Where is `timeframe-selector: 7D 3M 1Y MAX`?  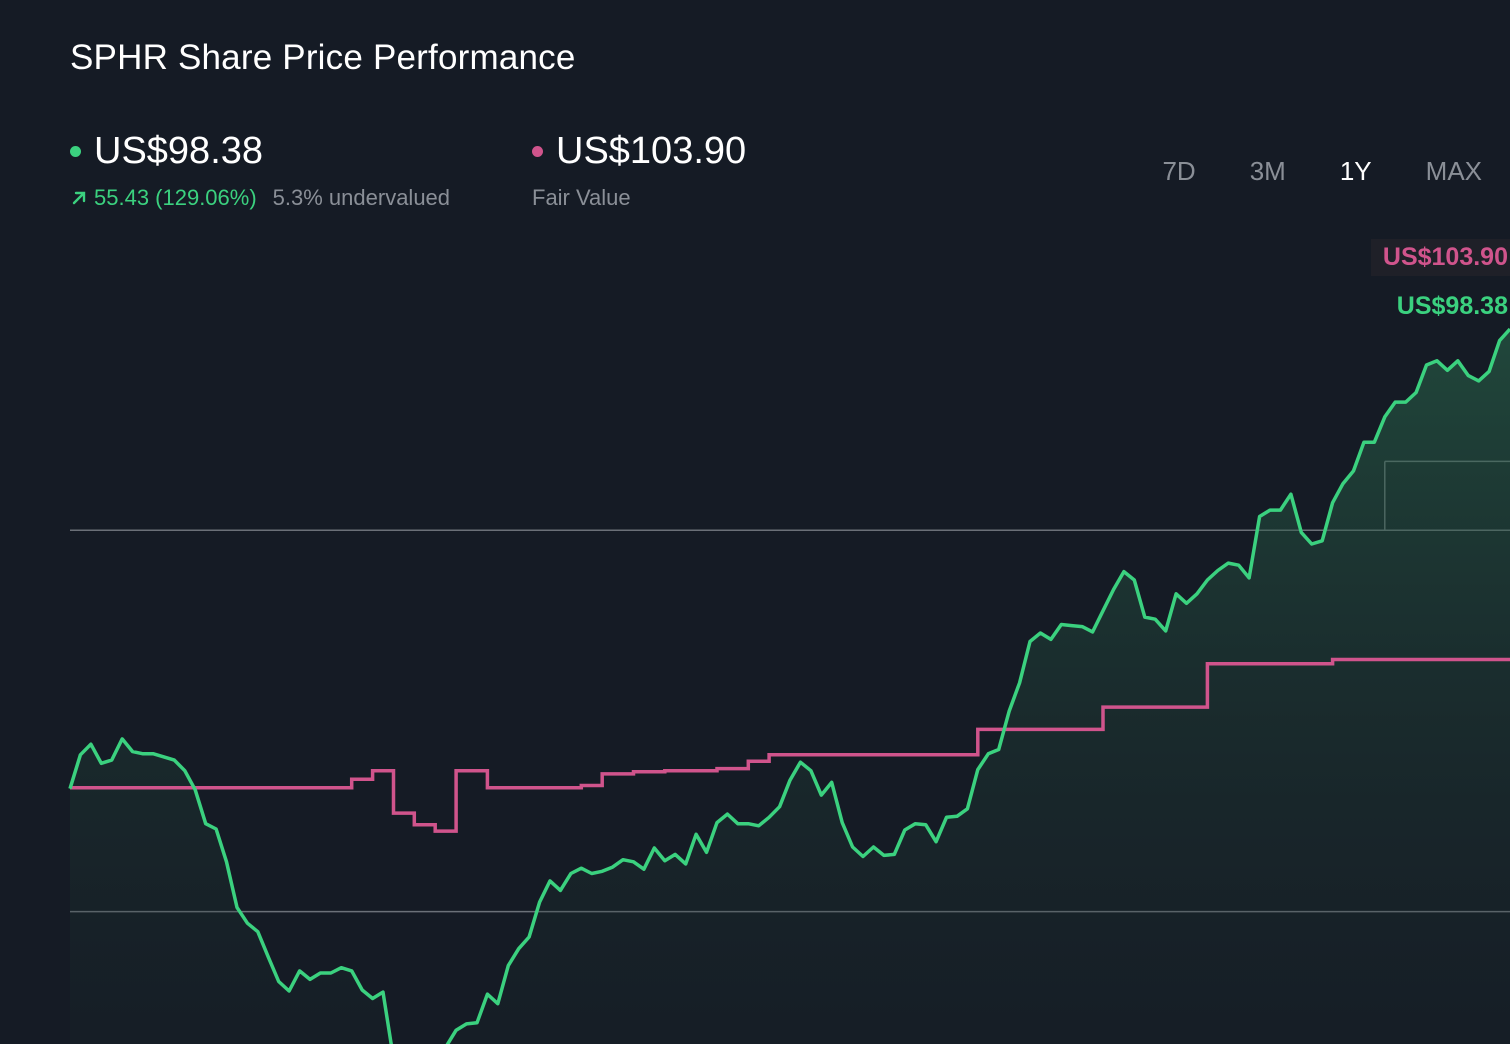
timeframe-selector: 7D 3M 1Y MAX is located at coordinates (1295, 171).